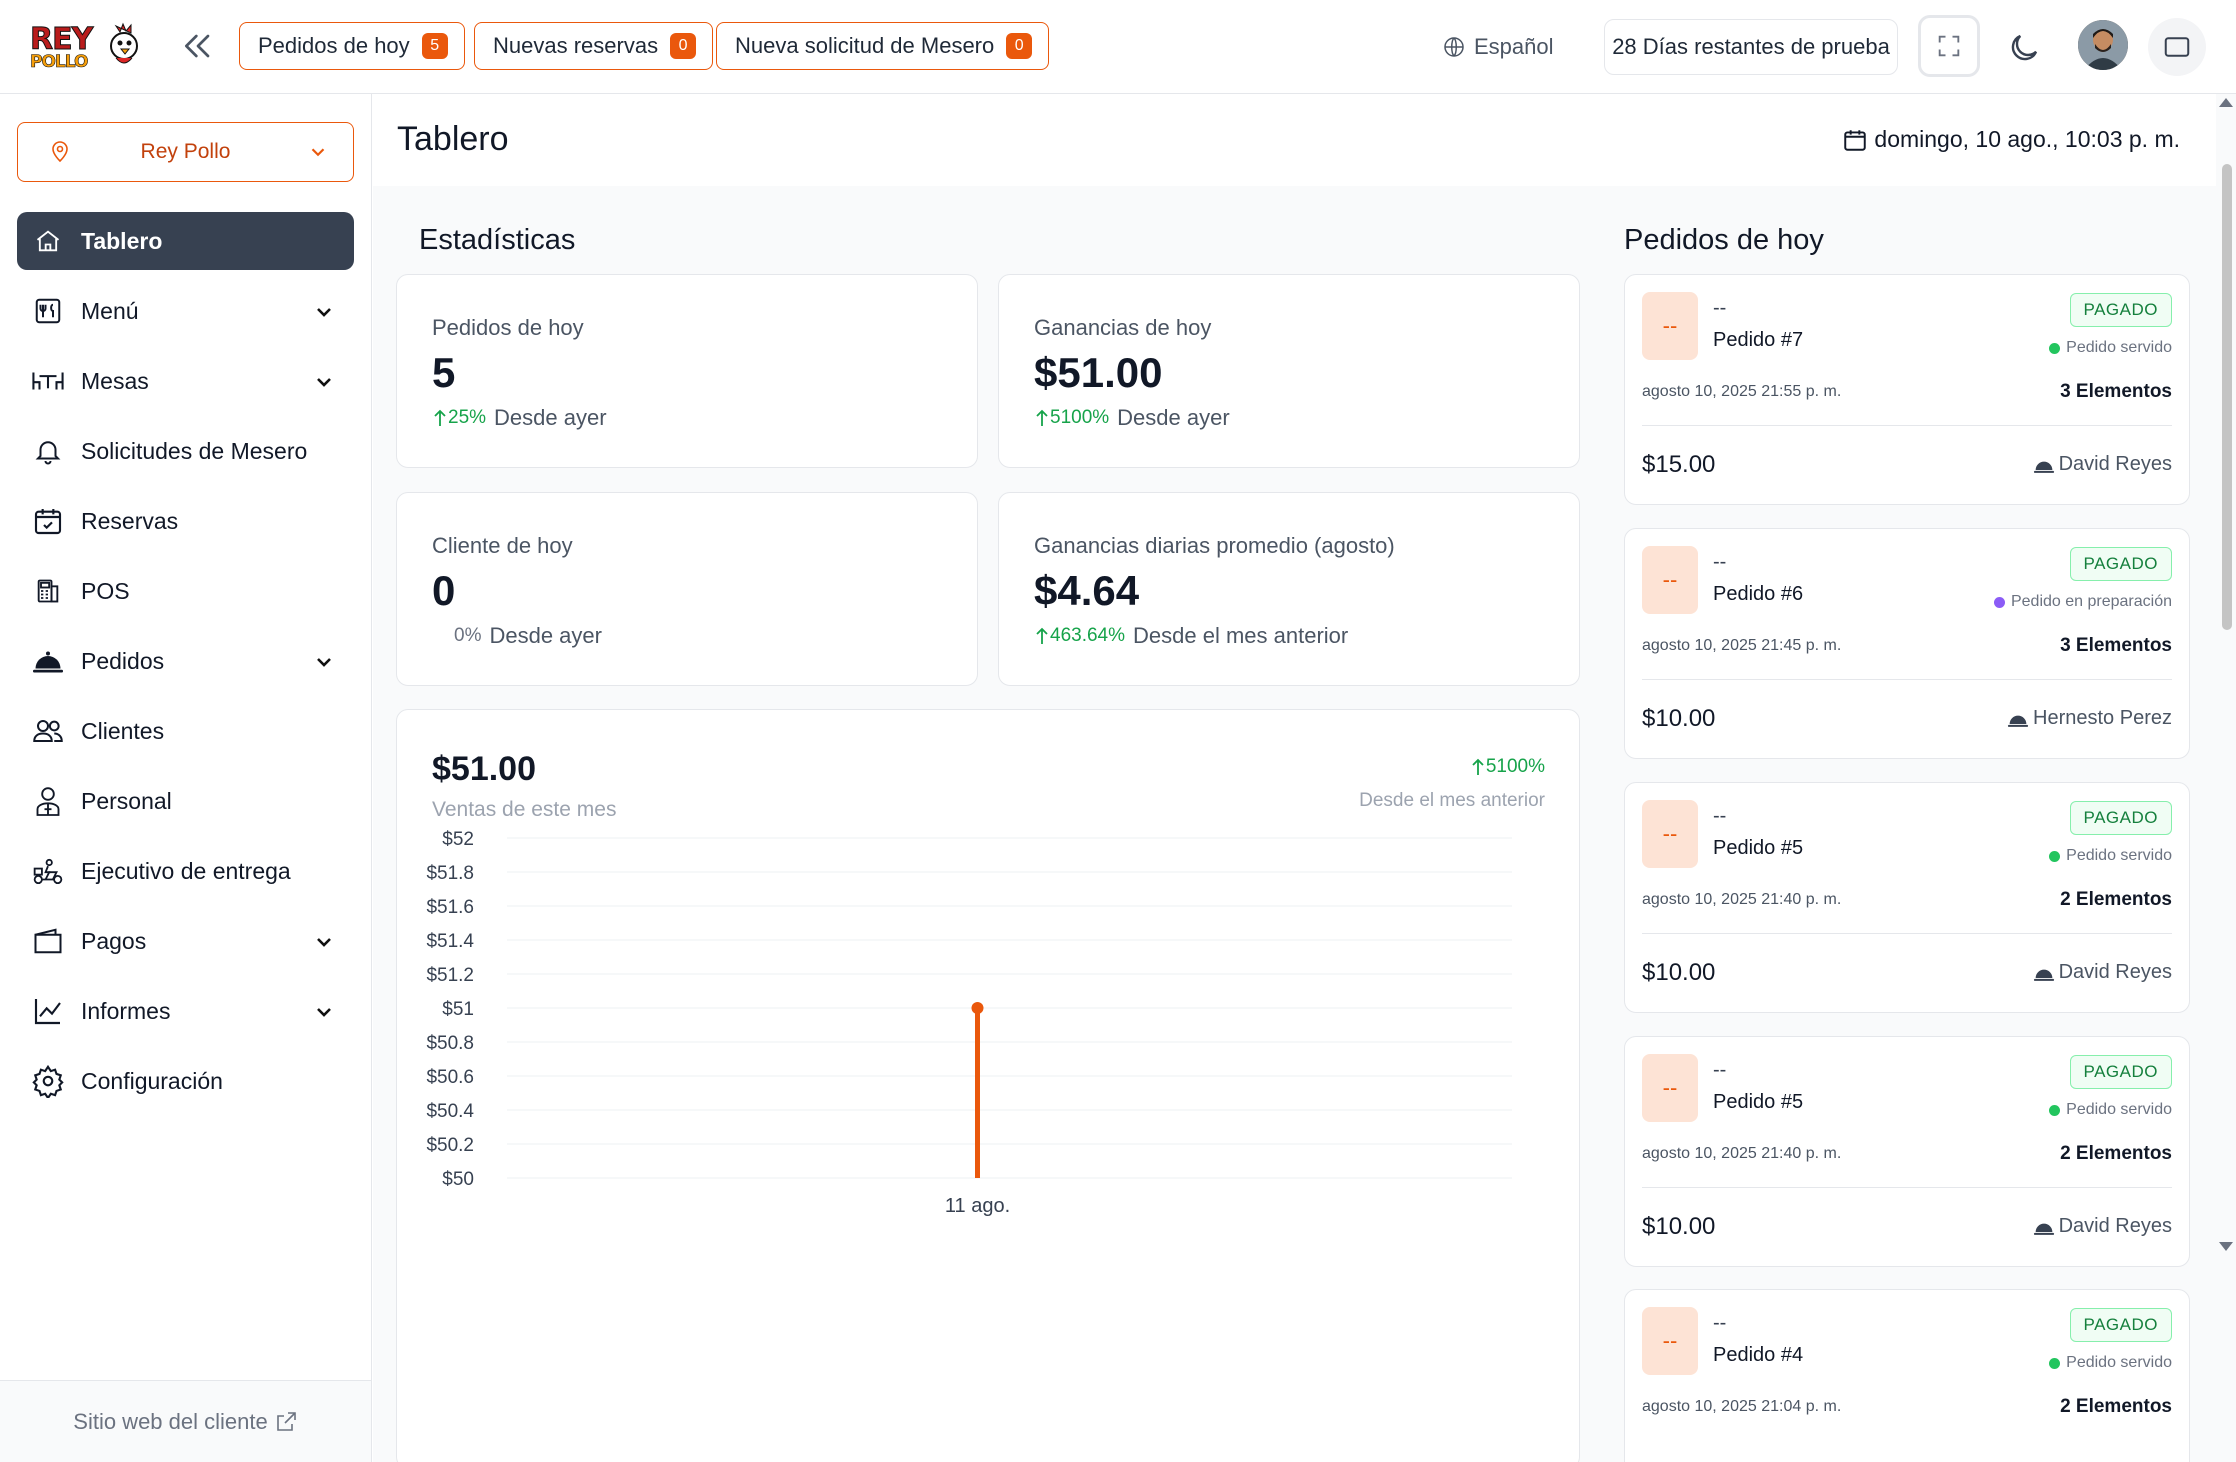 The image size is (2236, 1462). Describe the element at coordinates (977, 1008) in the screenshot. I see `sales-point` at that location.